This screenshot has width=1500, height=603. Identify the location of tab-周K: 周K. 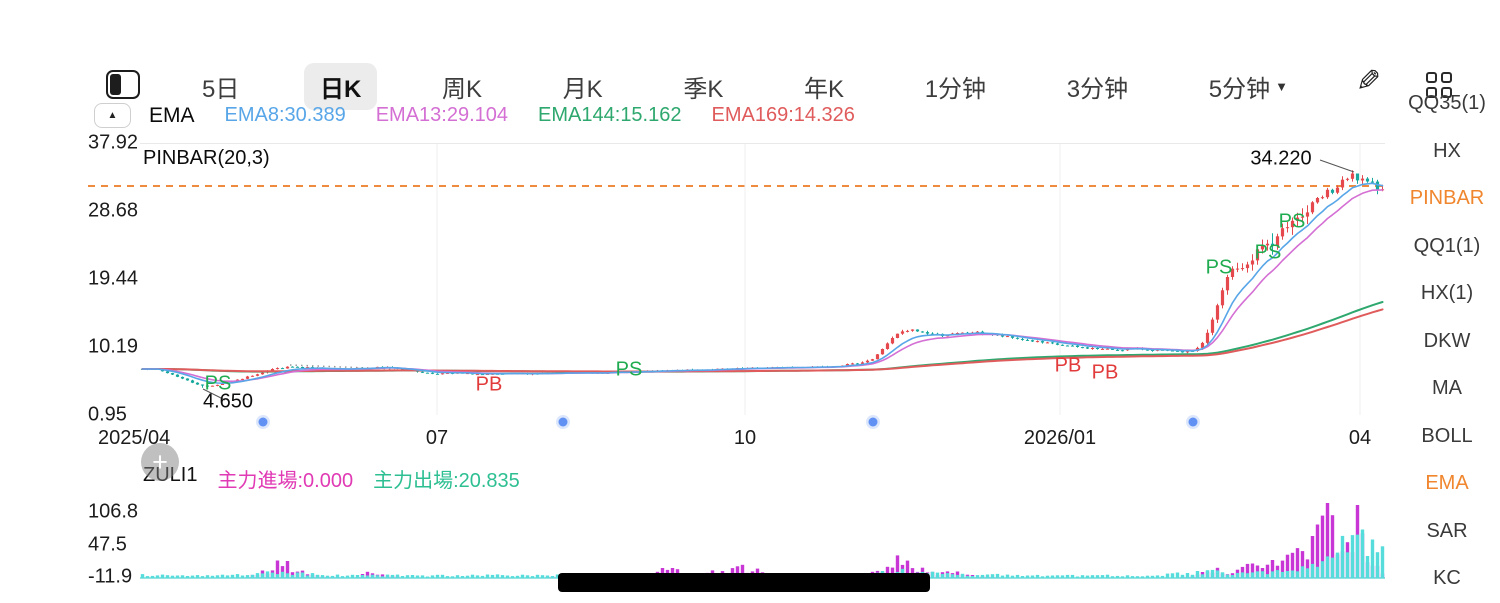
(462, 86).